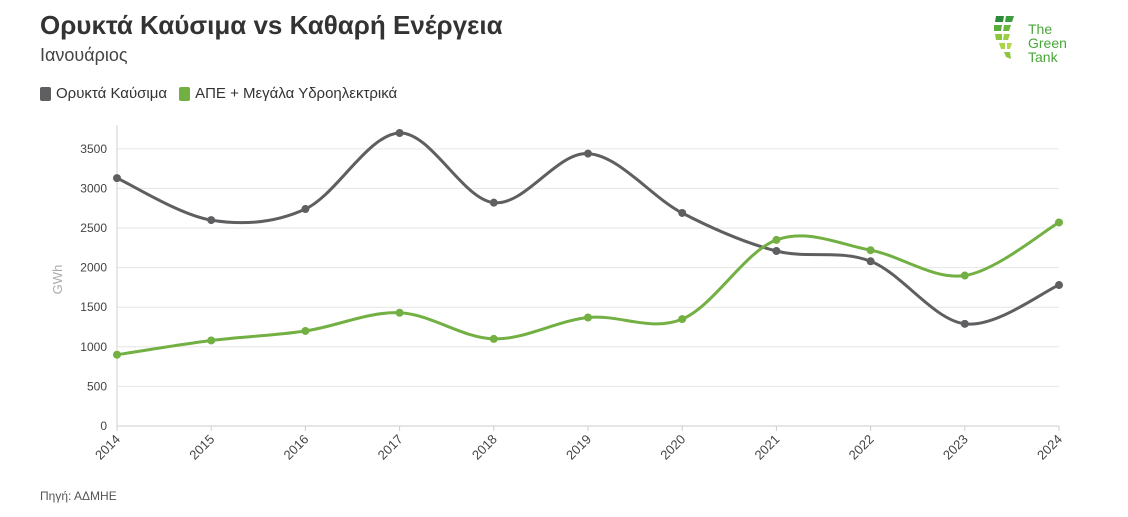 The height and width of the screenshot is (517, 1128). What do you see at coordinates (578, 447) in the screenshot?
I see `x-tick-label: 2019` at bounding box center [578, 447].